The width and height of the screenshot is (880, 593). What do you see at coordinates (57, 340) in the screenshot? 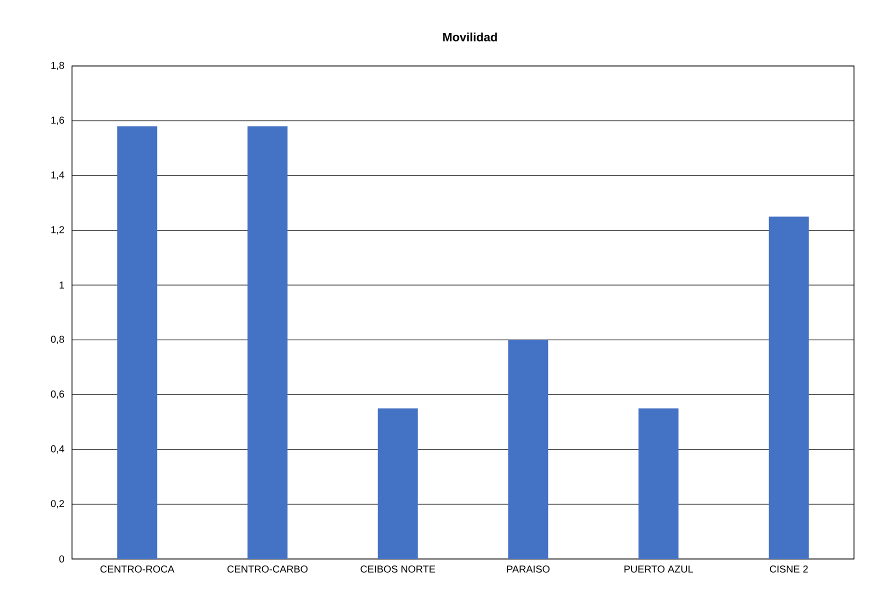
I see `y-tick-label: 0,8` at bounding box center [57, 340].